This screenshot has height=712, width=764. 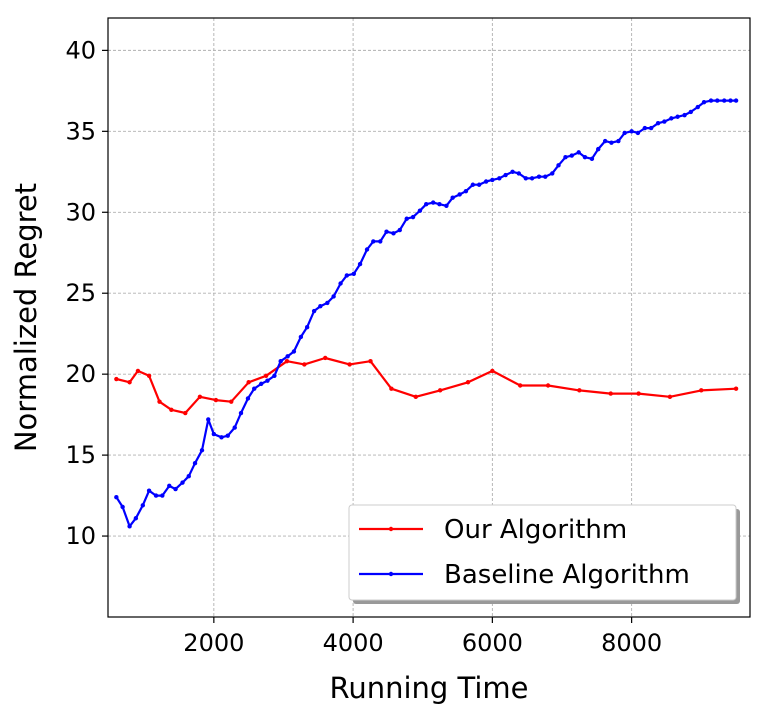 What do you see at coordinates (80, 374) in the screenshot?
I see `y-tick-label: 20` at bounding box center [80, 374].